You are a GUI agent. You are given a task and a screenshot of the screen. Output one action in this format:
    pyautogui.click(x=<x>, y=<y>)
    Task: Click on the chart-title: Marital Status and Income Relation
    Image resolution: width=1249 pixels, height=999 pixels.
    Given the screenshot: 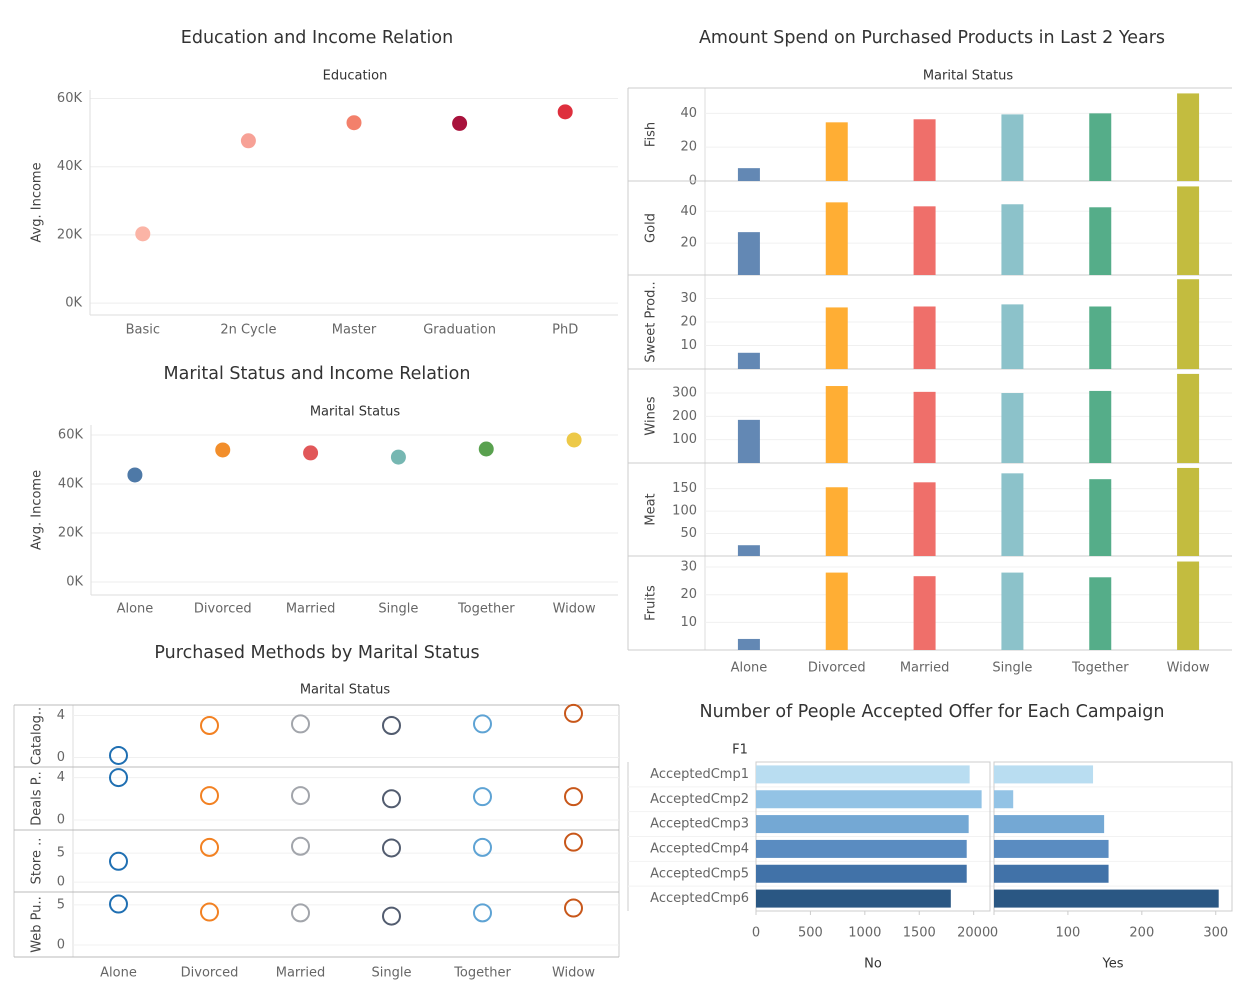 What is the action you would take?
    pyautogui.click(x=317, y=374)
    